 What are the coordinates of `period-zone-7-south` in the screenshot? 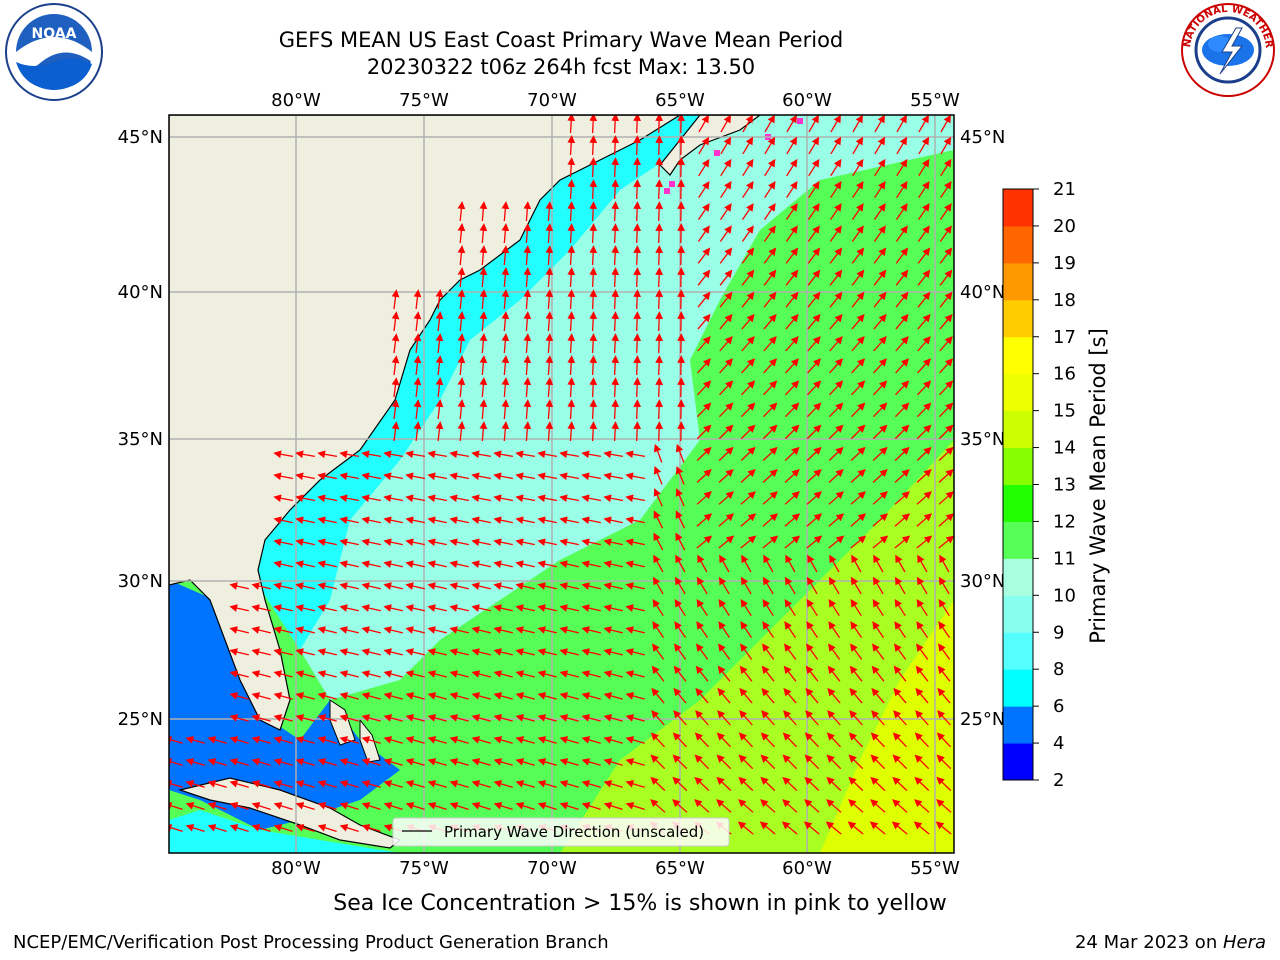 It's located at (284, 831).